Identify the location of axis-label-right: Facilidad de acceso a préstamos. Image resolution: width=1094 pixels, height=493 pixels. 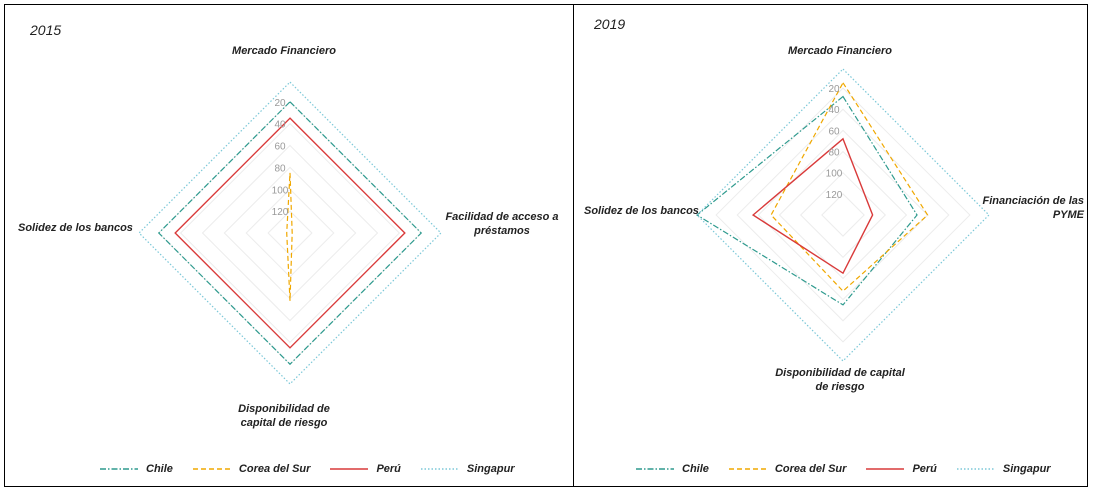
(502, 224).